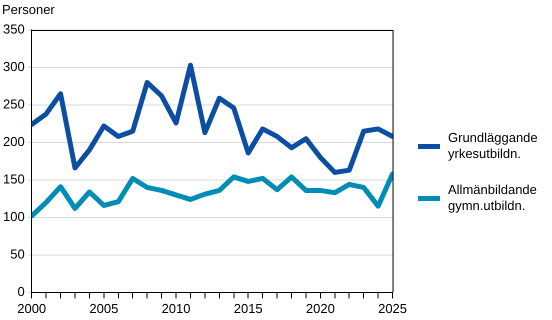 The height and width of the screenshot is (320, 552). I want to click on legend-label: Allmänbildande gymn.utbildn., so click(493, 198).